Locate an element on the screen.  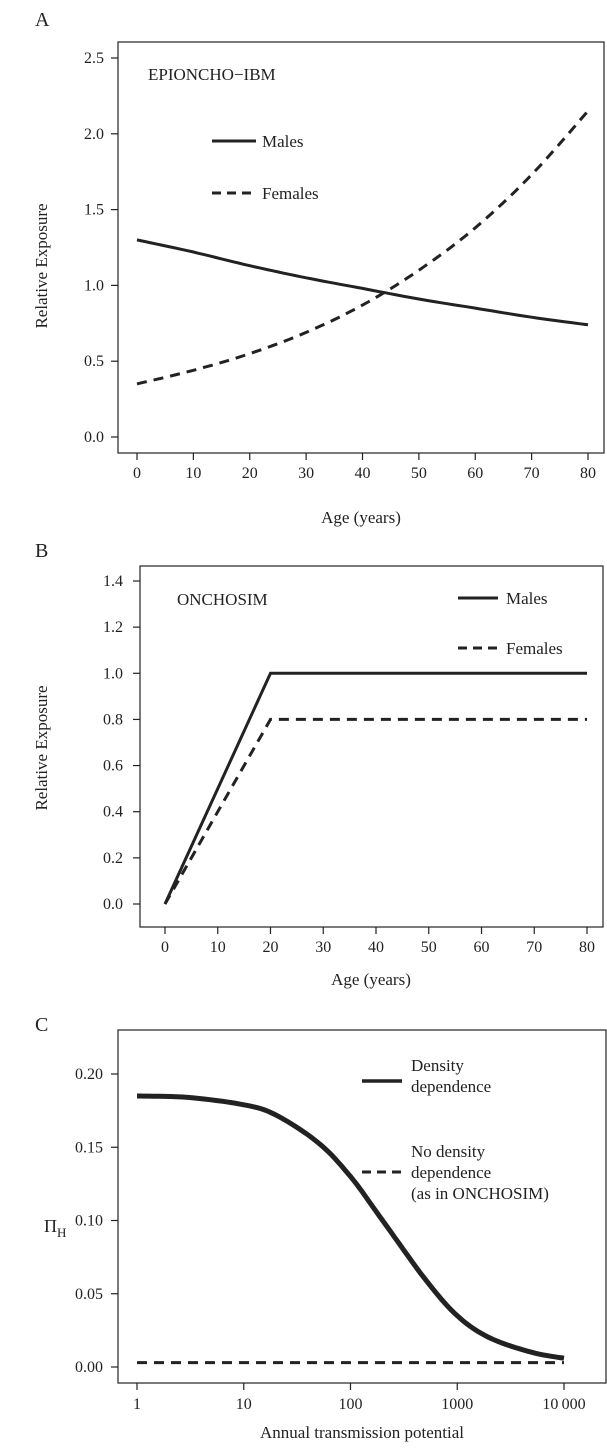
panel-b-title: ONCHOSIM is located at coordinates (222, 599).